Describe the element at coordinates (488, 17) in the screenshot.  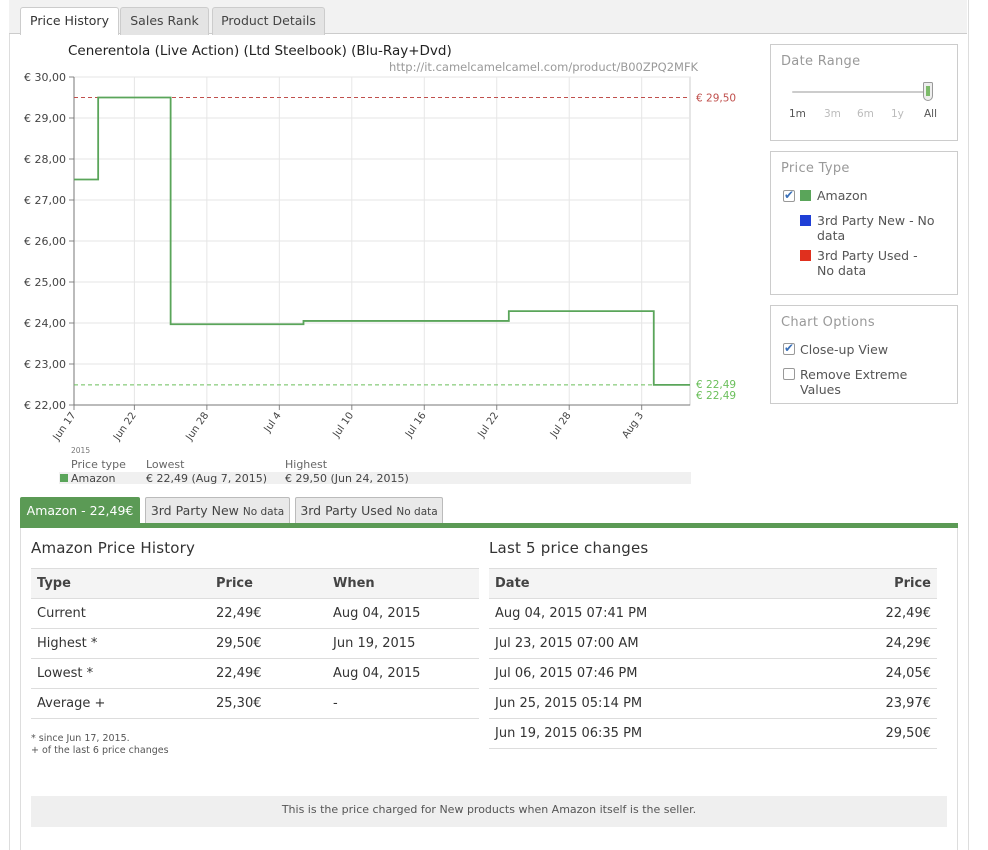
I see `top-tab-bar: Price History Sales Rank Product Details` at that location.